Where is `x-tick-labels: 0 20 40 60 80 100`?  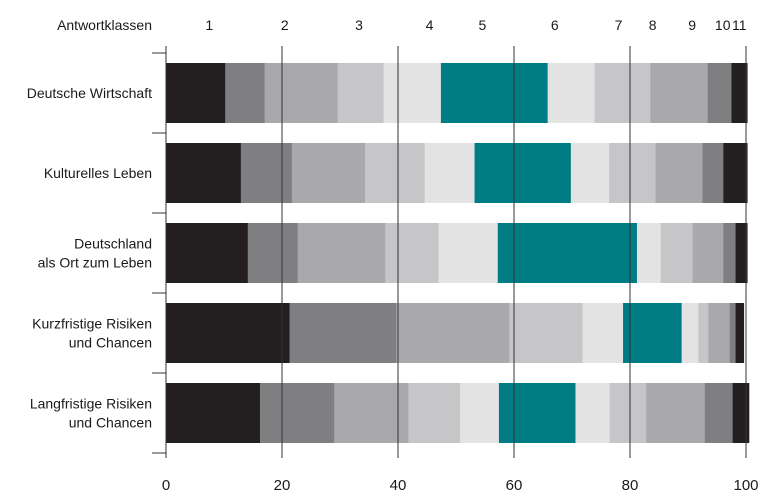 x-tick-labels: 0 20 40 60 80 100 is located at coordinates (460, 485).